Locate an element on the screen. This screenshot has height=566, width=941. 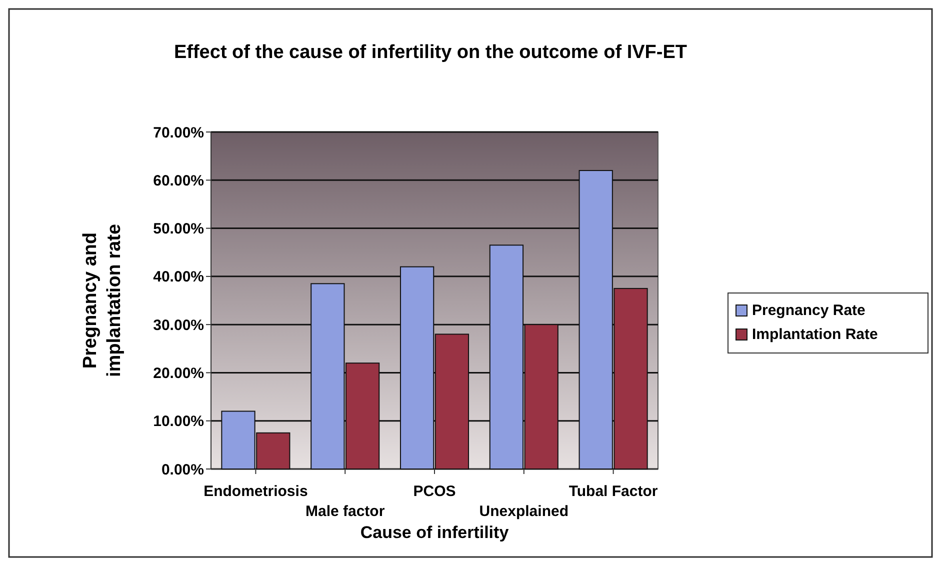
legend-label: Pregnancy Rate is located at coordinates (809, 310).